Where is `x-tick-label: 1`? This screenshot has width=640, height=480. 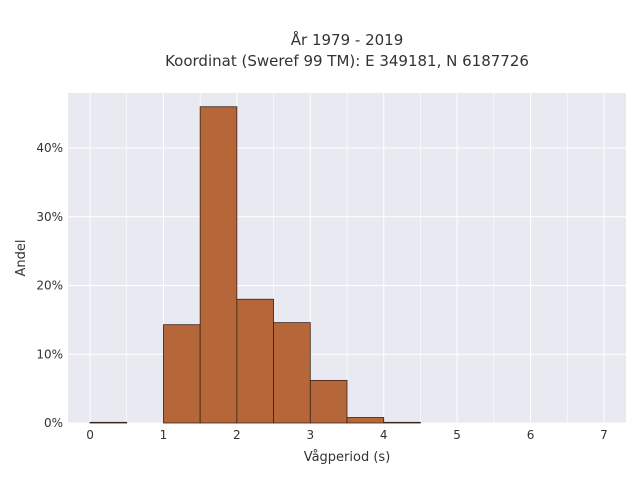 x-tick-label: 1 is located at coordinates (164, 435).